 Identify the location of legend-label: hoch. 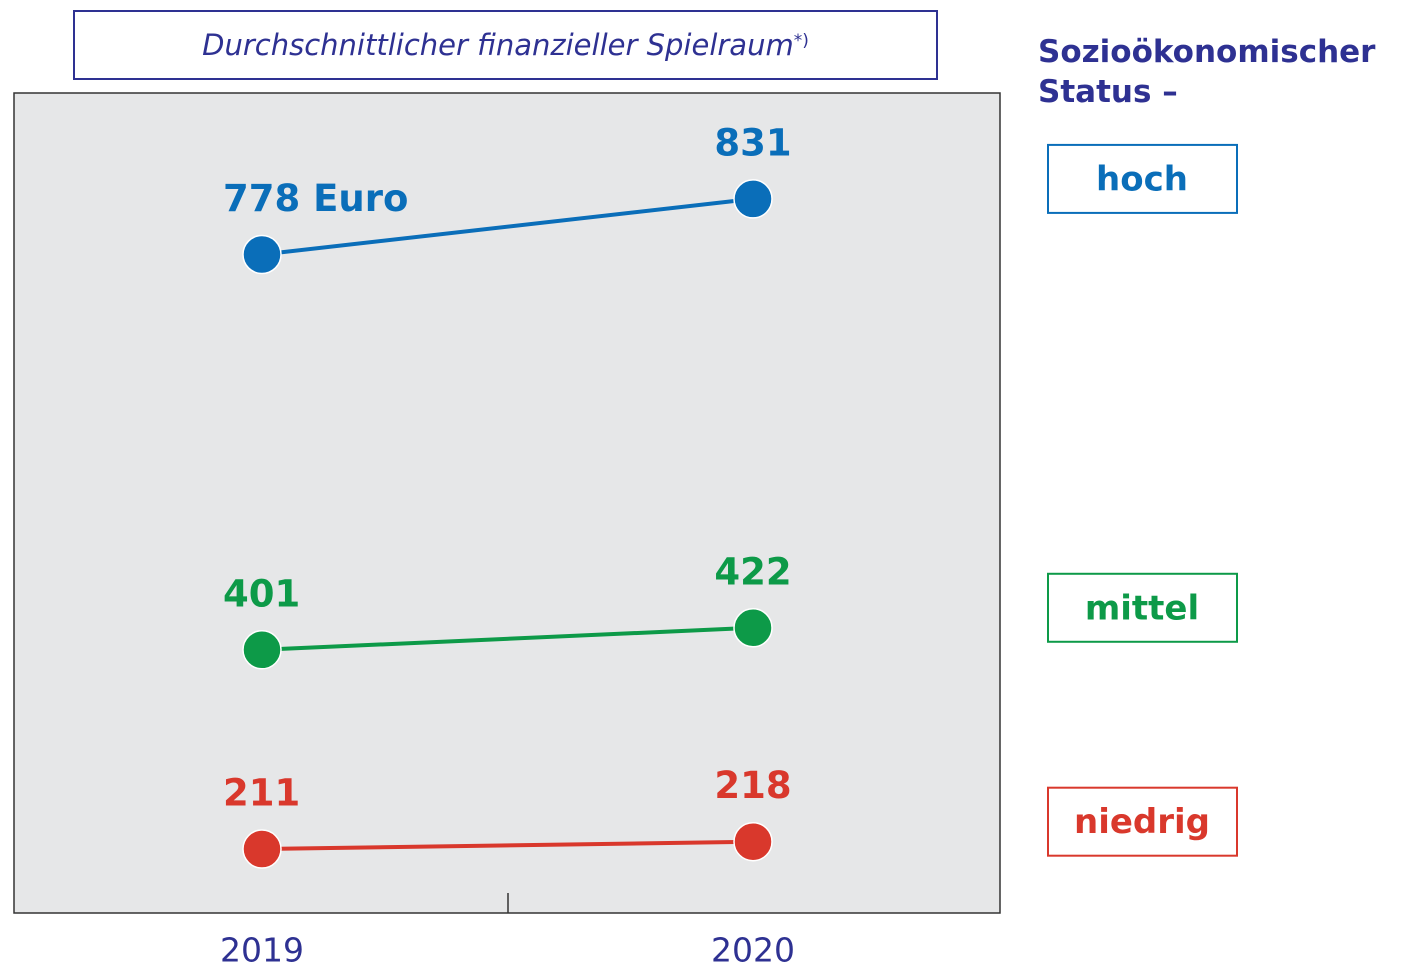
(1142, 179).